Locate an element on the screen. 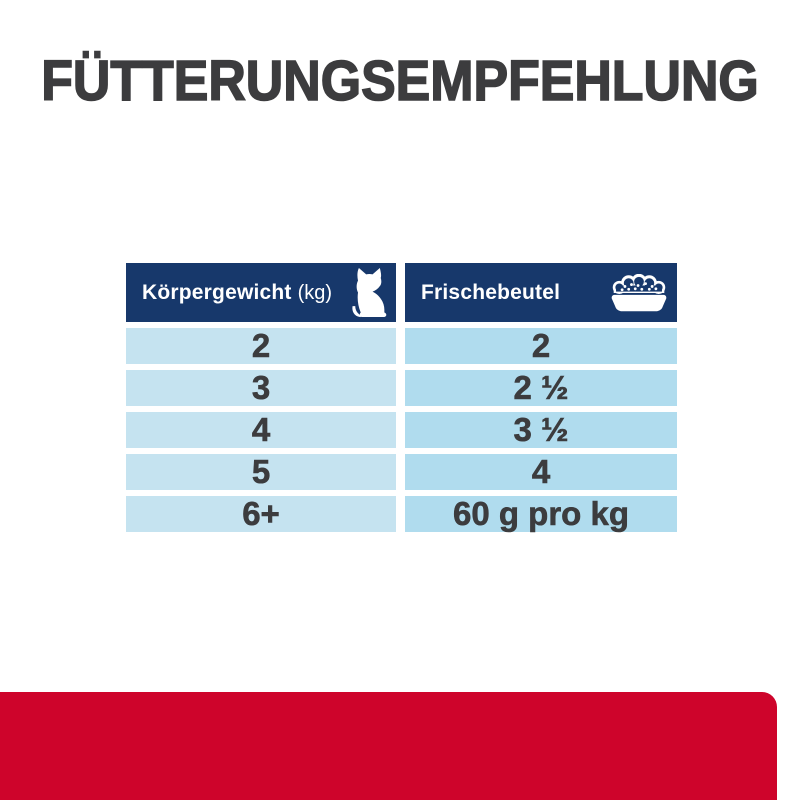  weight-cell: 5 is located at coordinates (261, 471).